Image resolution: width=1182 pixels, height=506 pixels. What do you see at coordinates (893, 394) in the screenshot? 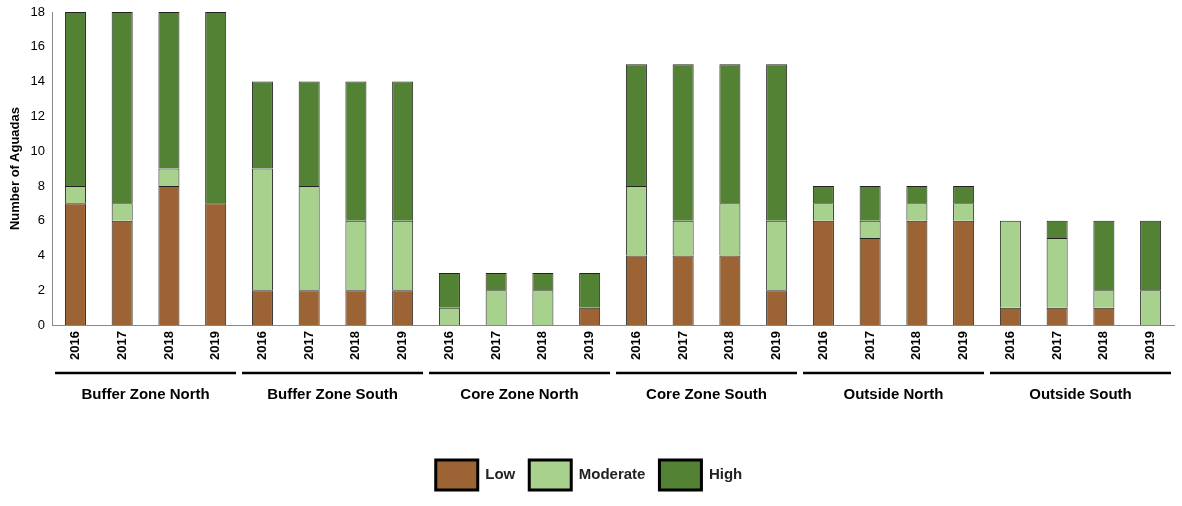
I see `text: Outside North` at bounding box center [893, 394].